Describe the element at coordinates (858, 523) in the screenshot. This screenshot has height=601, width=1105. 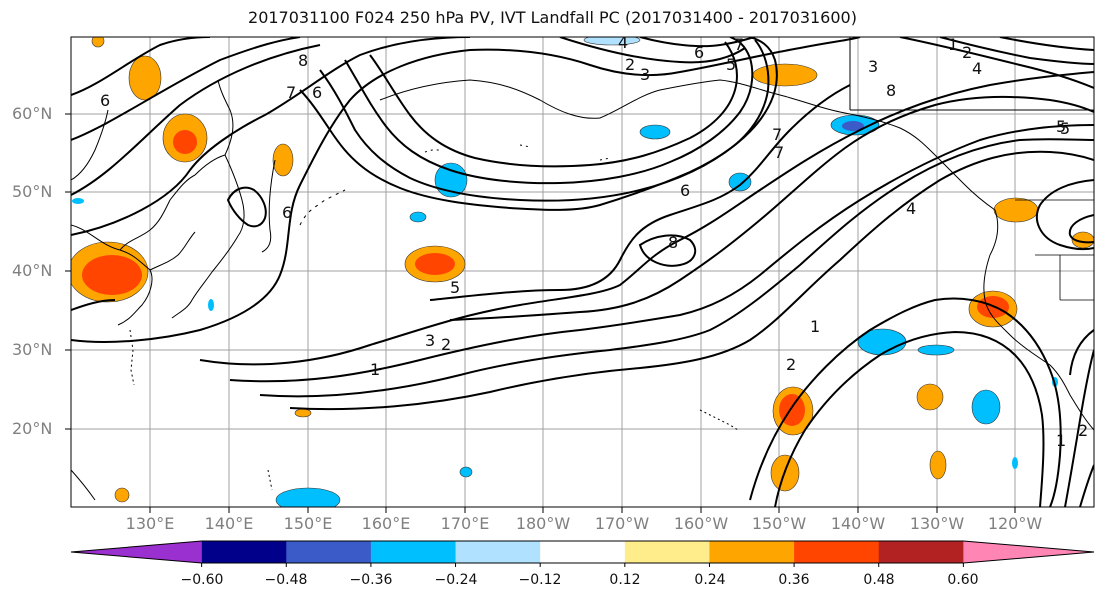
I see `lon-label: 140°W` at that location.